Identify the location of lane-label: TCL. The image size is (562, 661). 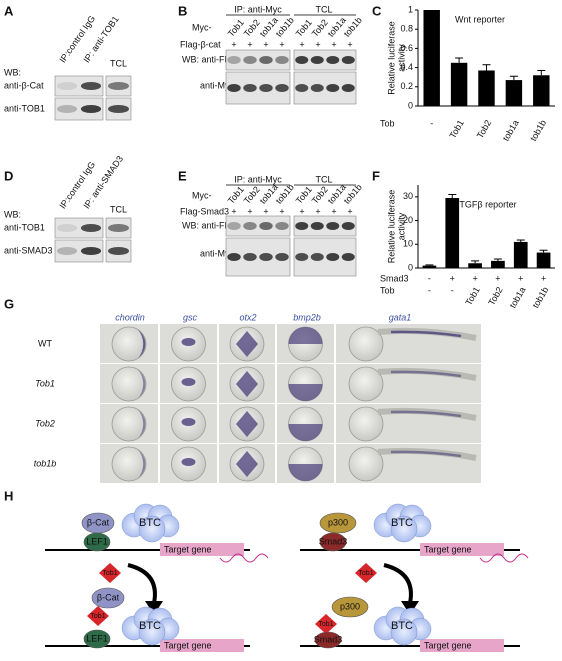
(118, 209).